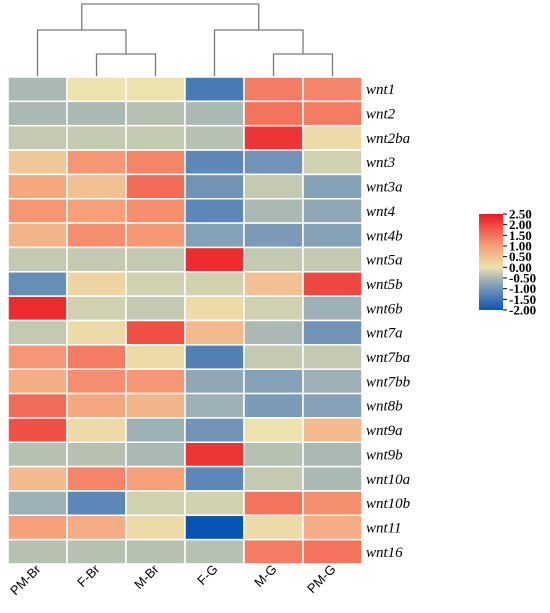  Describe the element at coordinates (207, 575) in the screenshot. I see `column-label: F-G` at that location.